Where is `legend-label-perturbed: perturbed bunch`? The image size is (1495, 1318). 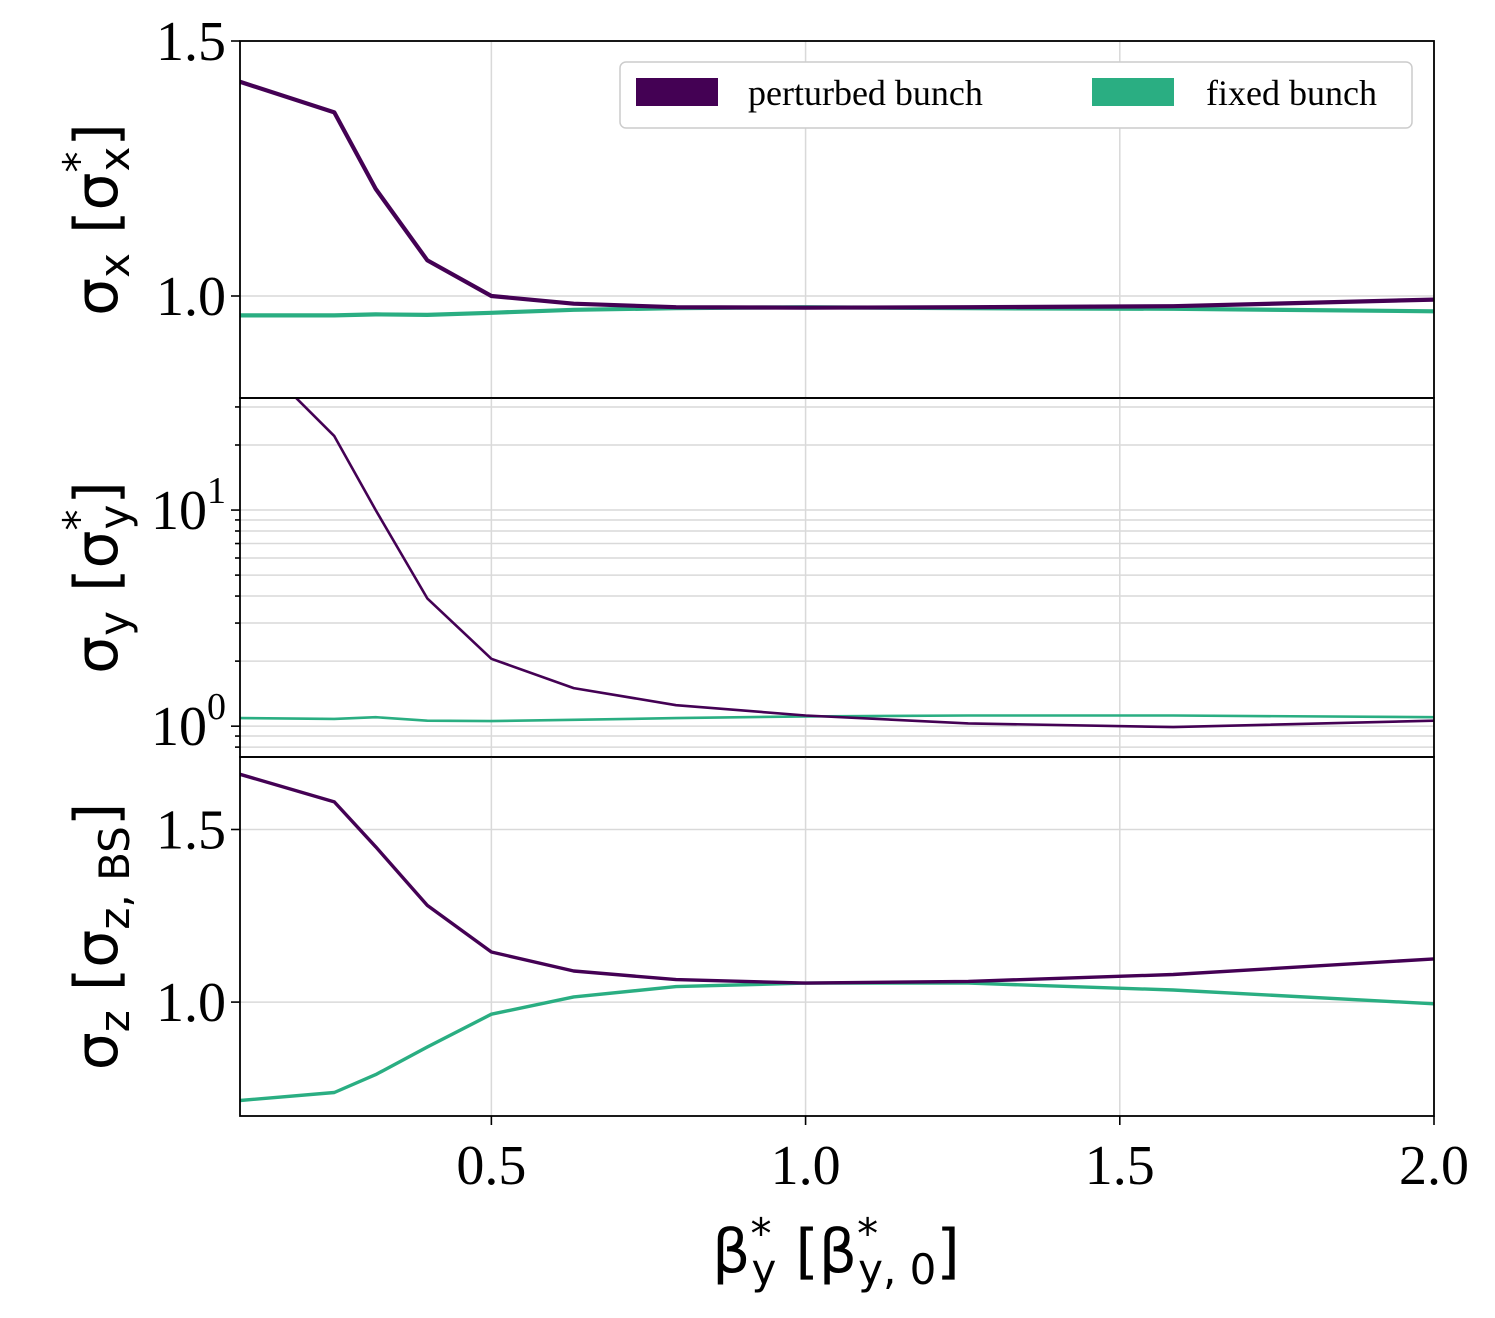
legend-label-perturbed: perturbed bunch is located at coordinates (865, 93).